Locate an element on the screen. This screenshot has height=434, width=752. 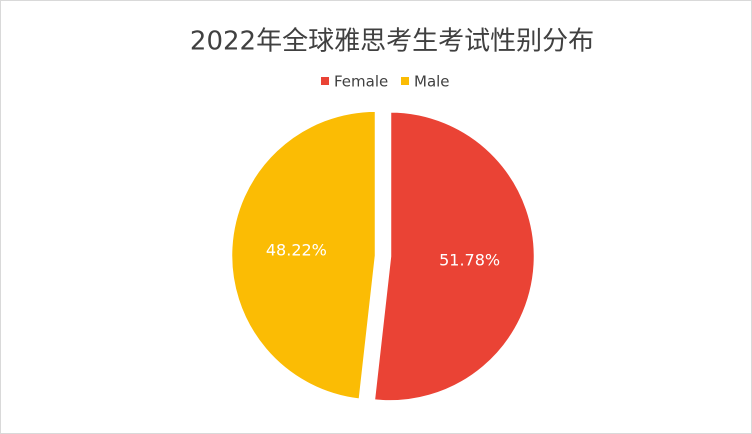
legend-label: Male is located at coordinates (432, 82).